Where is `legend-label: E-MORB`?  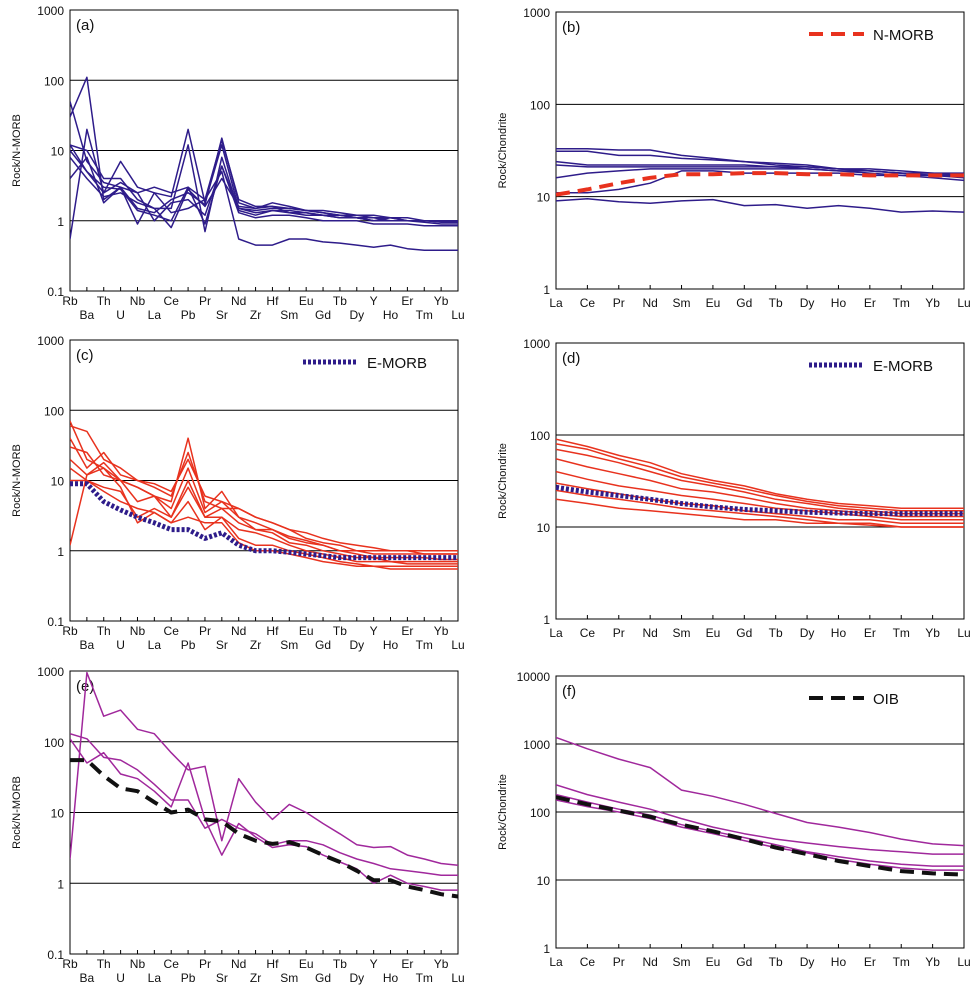
legend-label: E-MORB is located at coordinates (903, 366).